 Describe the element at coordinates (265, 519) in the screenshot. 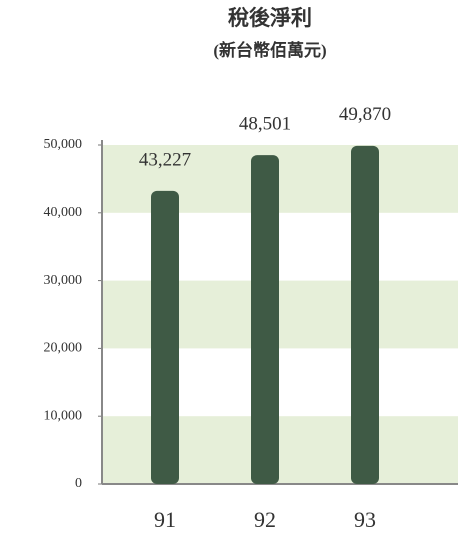

I see `x-tick-label: 92` at that location.